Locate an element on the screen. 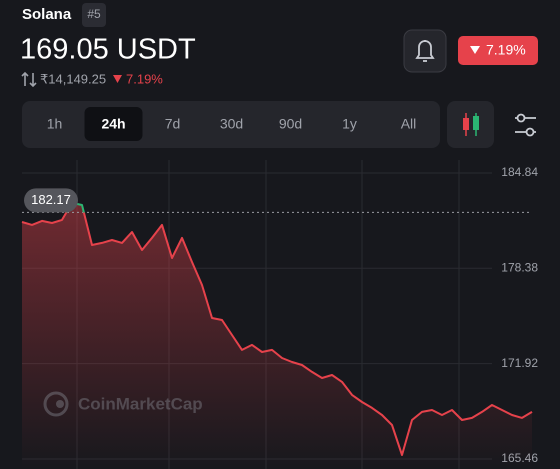 The width and height of the screenshot is (560, 469). tab: 24h is located at coordinates (113, 124).